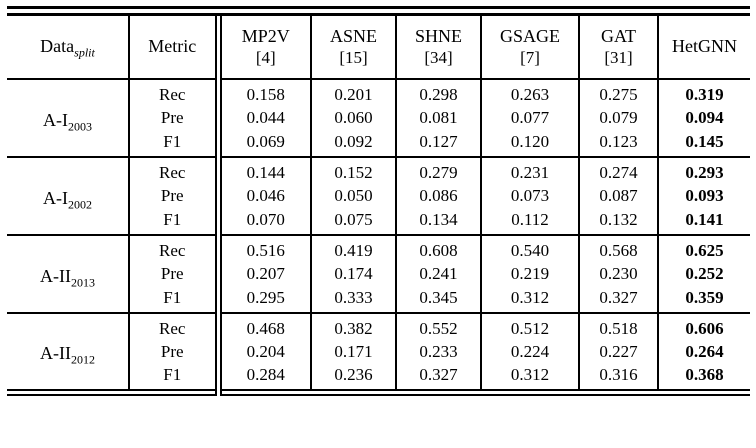 The height and width of the screenshot is (448, 756). Describe the element at coordinates (438, 169) in the screenshot. I see `value-cell: 0.279` at that location.